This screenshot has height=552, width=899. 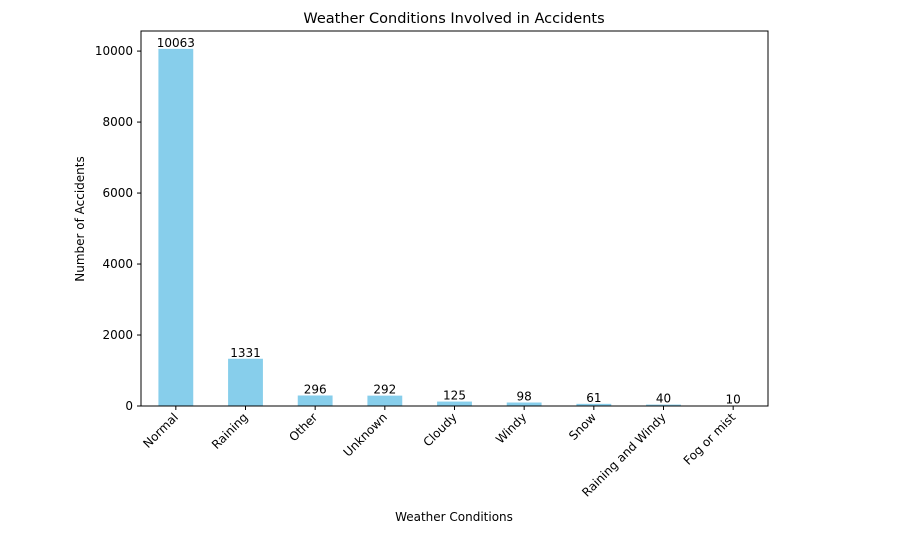 What do you see at coordinates (710, 439) in the screenshot?
I see `x-tick-label-fog-or-mist: Fog or mist` at bounding box center [710, 439].